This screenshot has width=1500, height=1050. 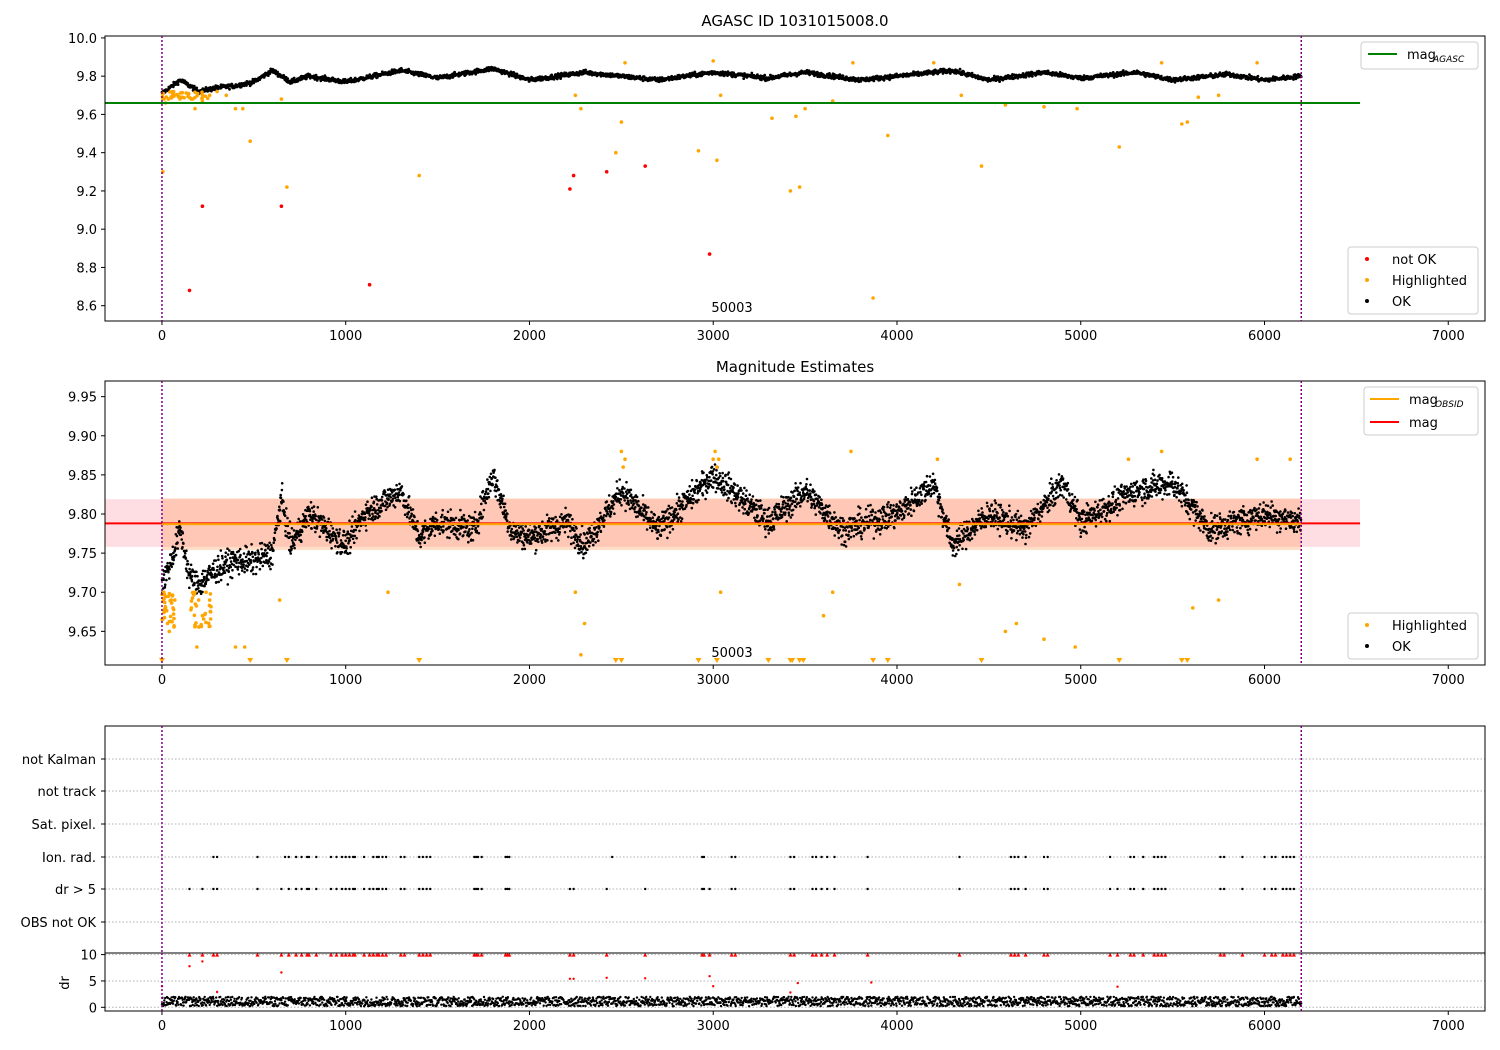 What do you see at coordinates (86, 268) in the screenshot?
I see `y-tick-label: 8.8` at bounding box center [86, 268].